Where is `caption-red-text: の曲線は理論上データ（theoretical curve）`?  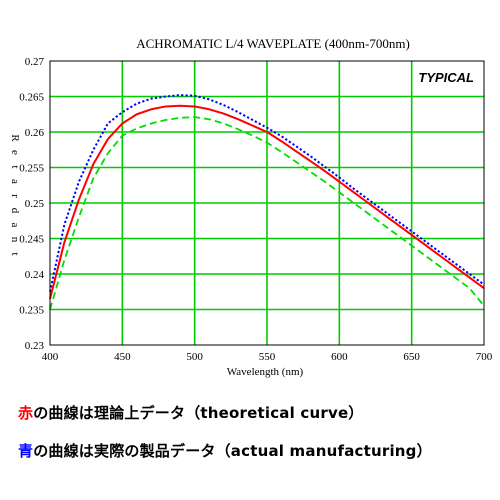
caption-red-text: の曲線は理論上データ（theoretical curve） is located at coordinates (198, 413).